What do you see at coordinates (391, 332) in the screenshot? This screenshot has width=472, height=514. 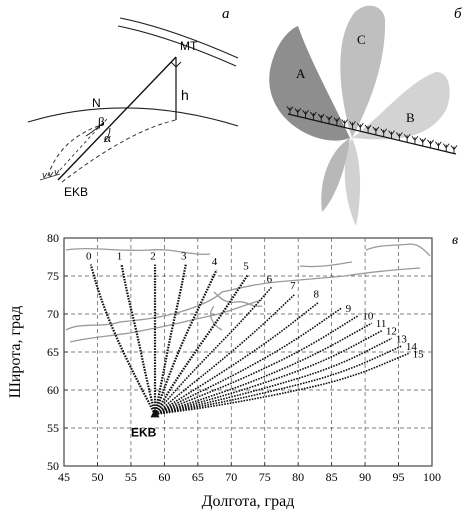 I see `ray-label-12: 12` at bounding box center [391, 332].